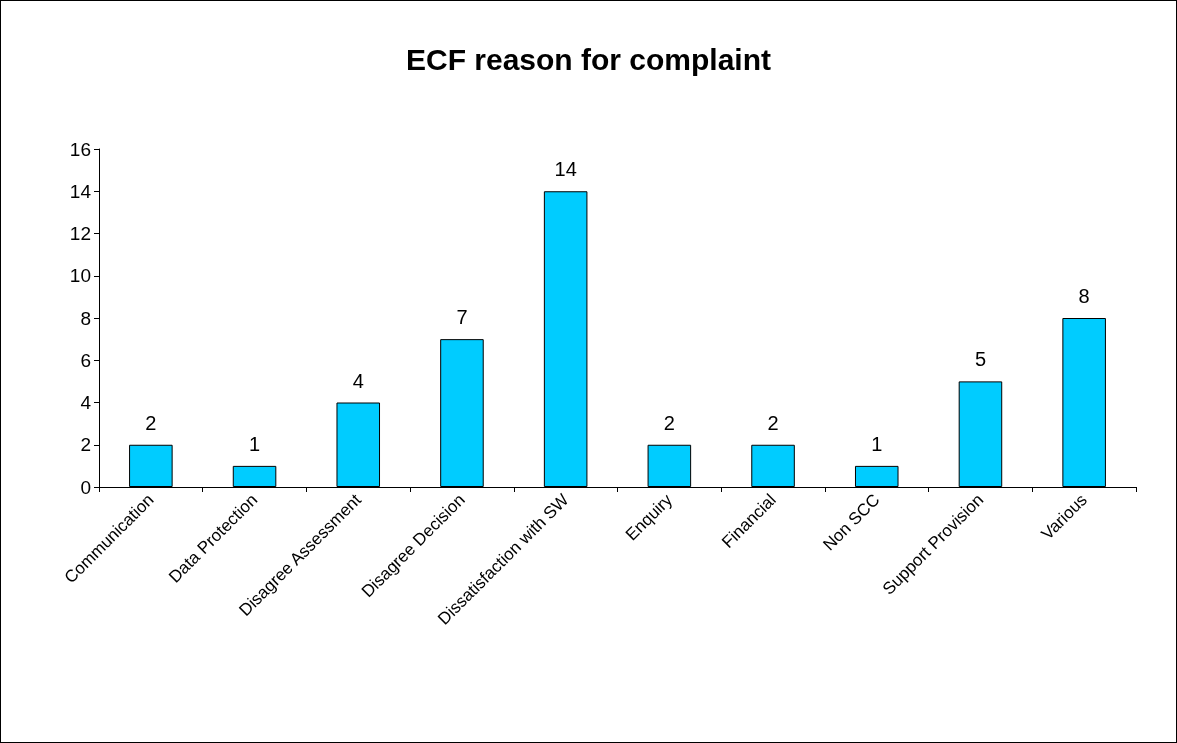 The width and height of the screenshot is (1177, 743). What do you see at coordinates (80, 149) in the screenshot?
I see `y-tick-label: 16` at bounding box center [80, 149].